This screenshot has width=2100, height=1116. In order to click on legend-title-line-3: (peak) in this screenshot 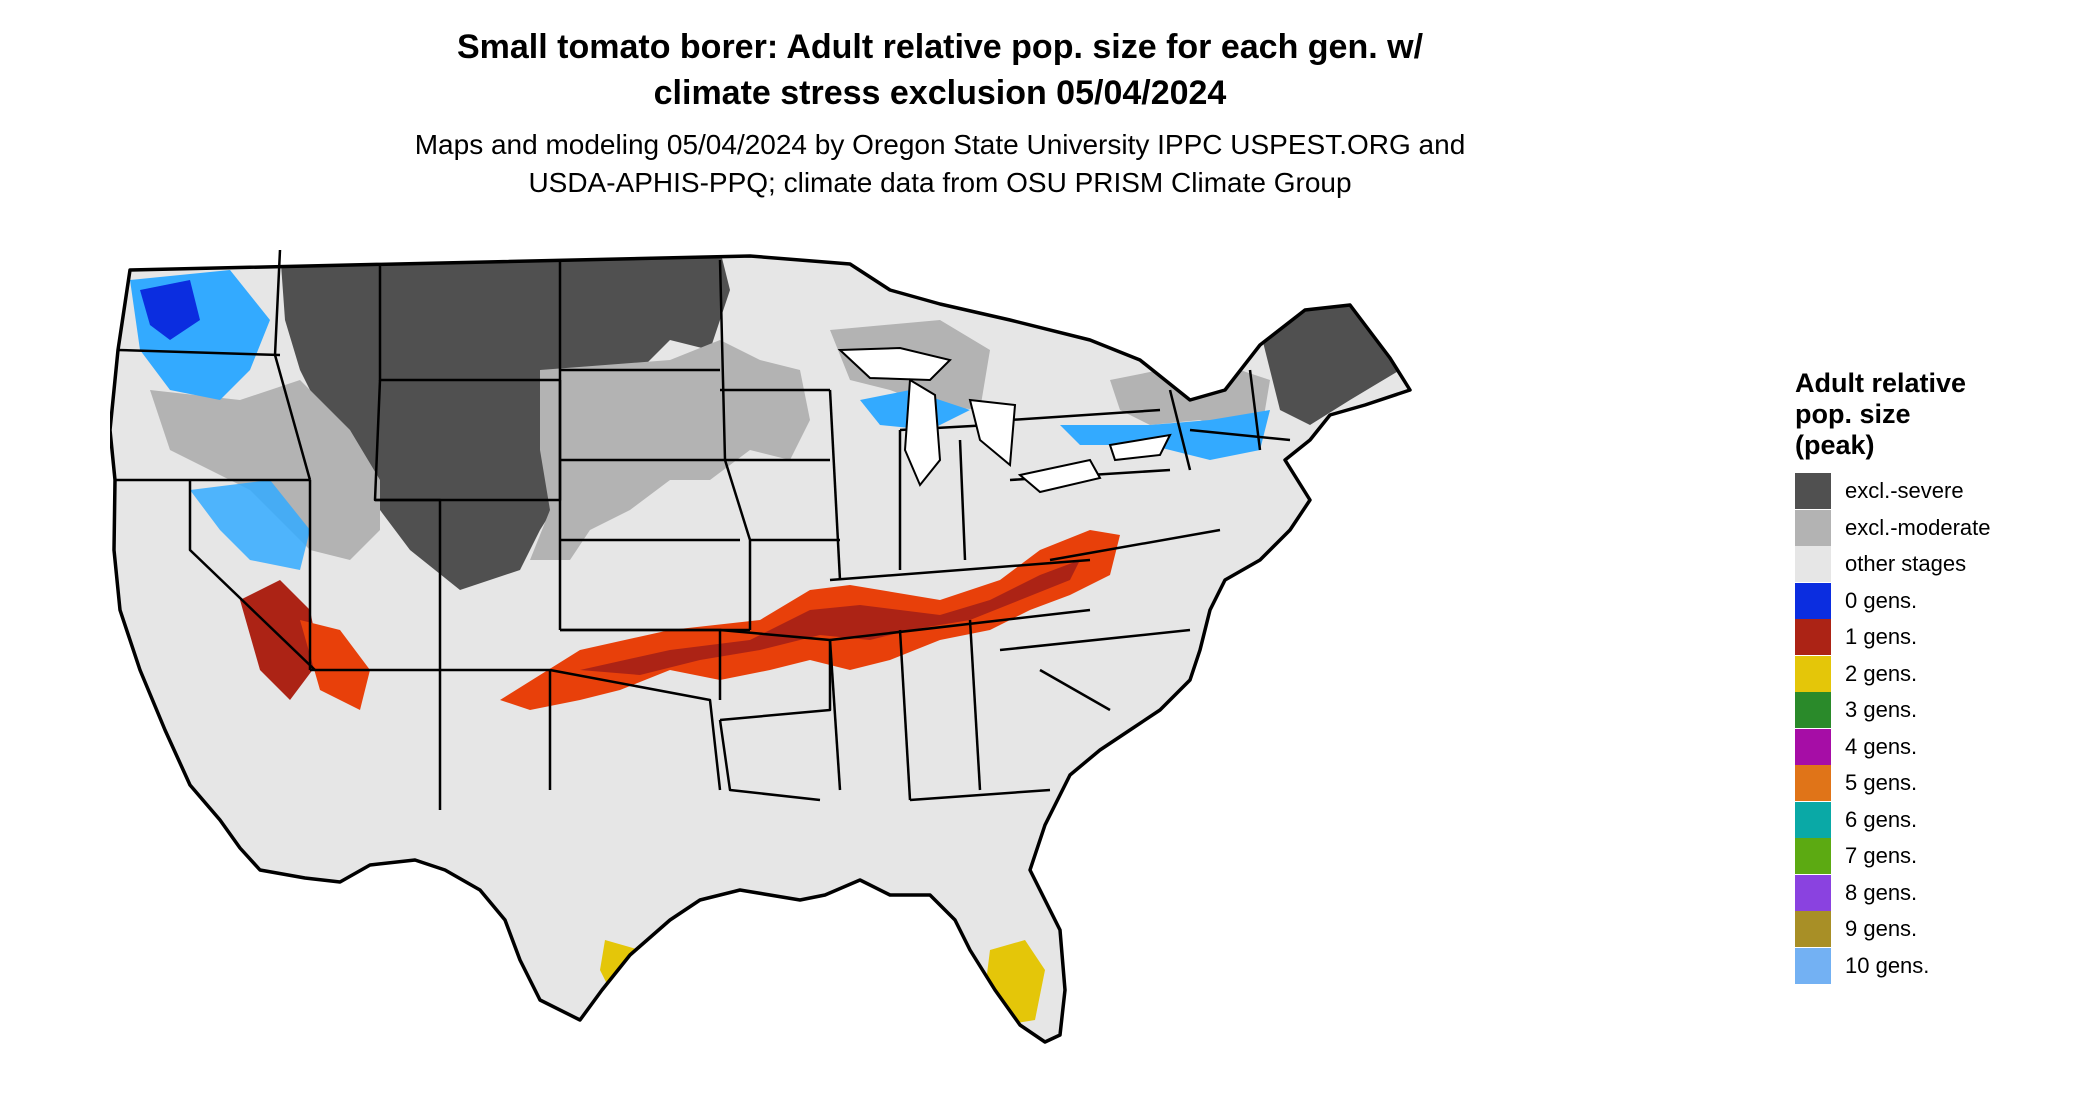, I will do `click(1835, 445)`.